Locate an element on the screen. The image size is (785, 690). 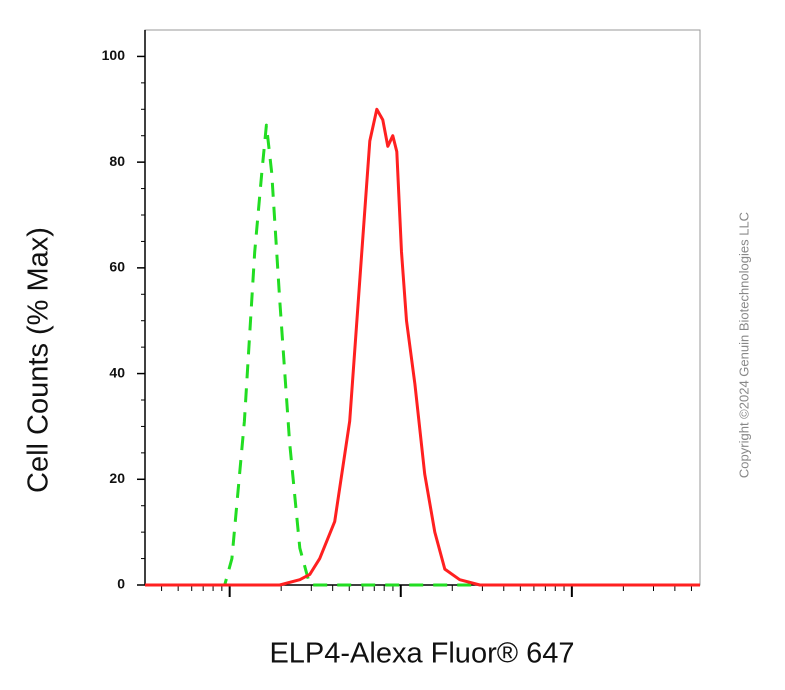
y-tick-label: 80 is located at coordinates (117, 161).